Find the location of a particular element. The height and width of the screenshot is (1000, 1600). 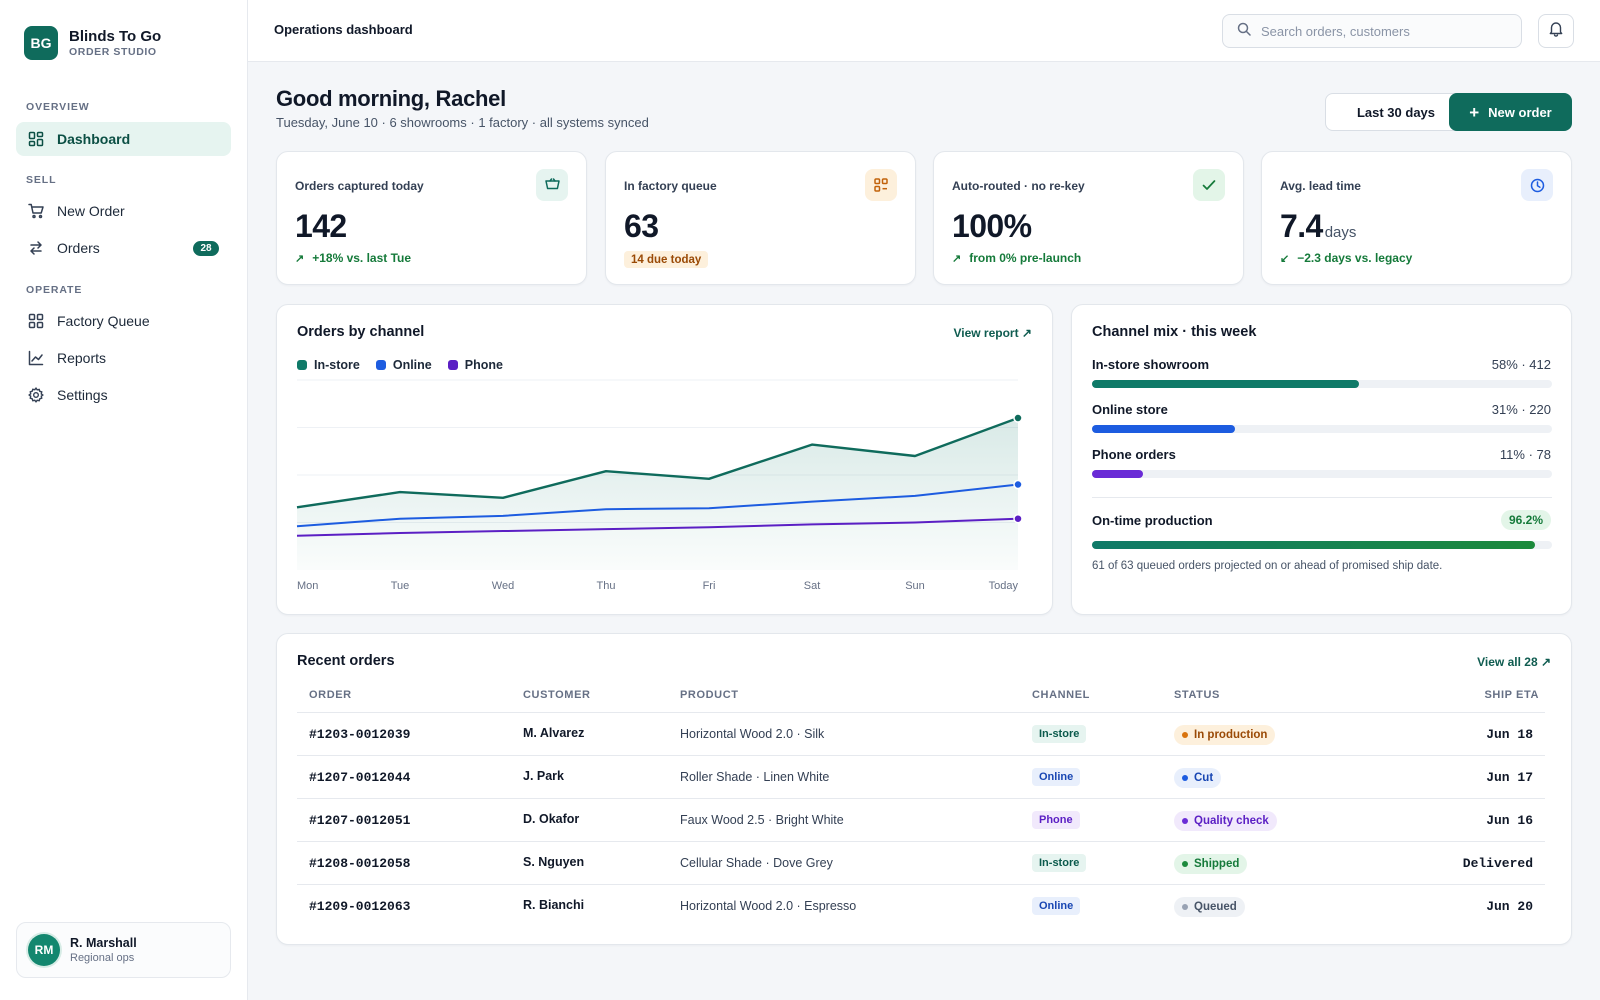

x-tick-label: Sun is located at coordinates (915, 586).